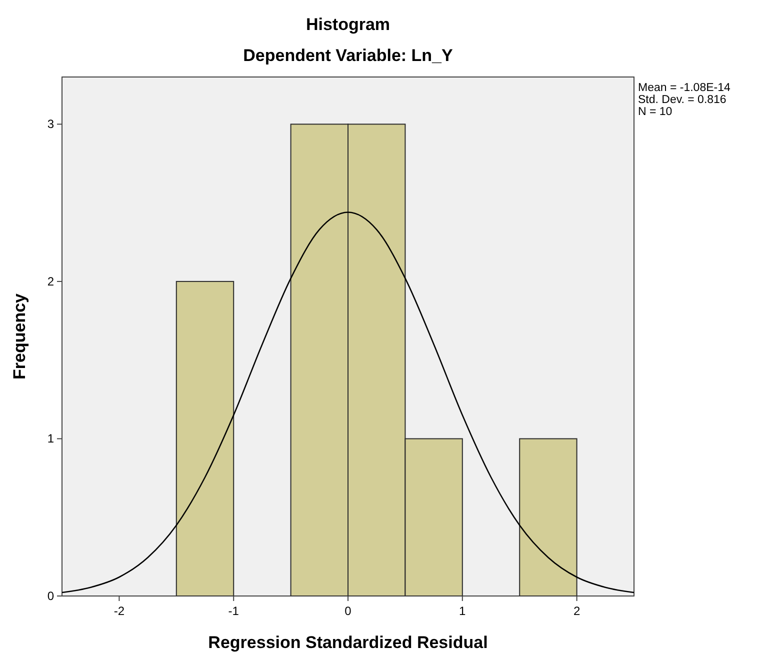 This screenshot has height=666, width=767. Describe the element at coordinates (50, 124) in the screenshot. I see `y-tick-label: 3` at that location.